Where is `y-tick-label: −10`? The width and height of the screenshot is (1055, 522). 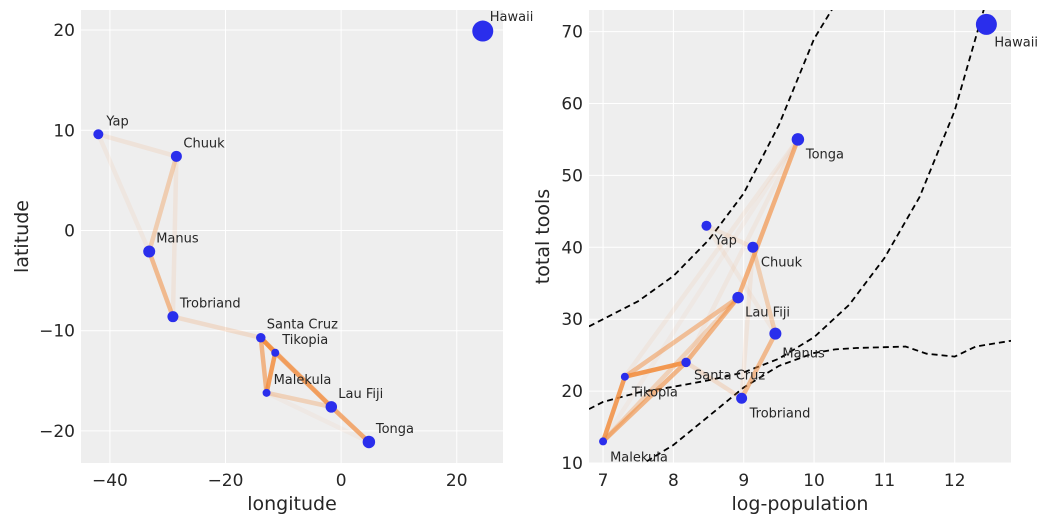 y-tick-label: −10 is located at coordinates (57, 332).